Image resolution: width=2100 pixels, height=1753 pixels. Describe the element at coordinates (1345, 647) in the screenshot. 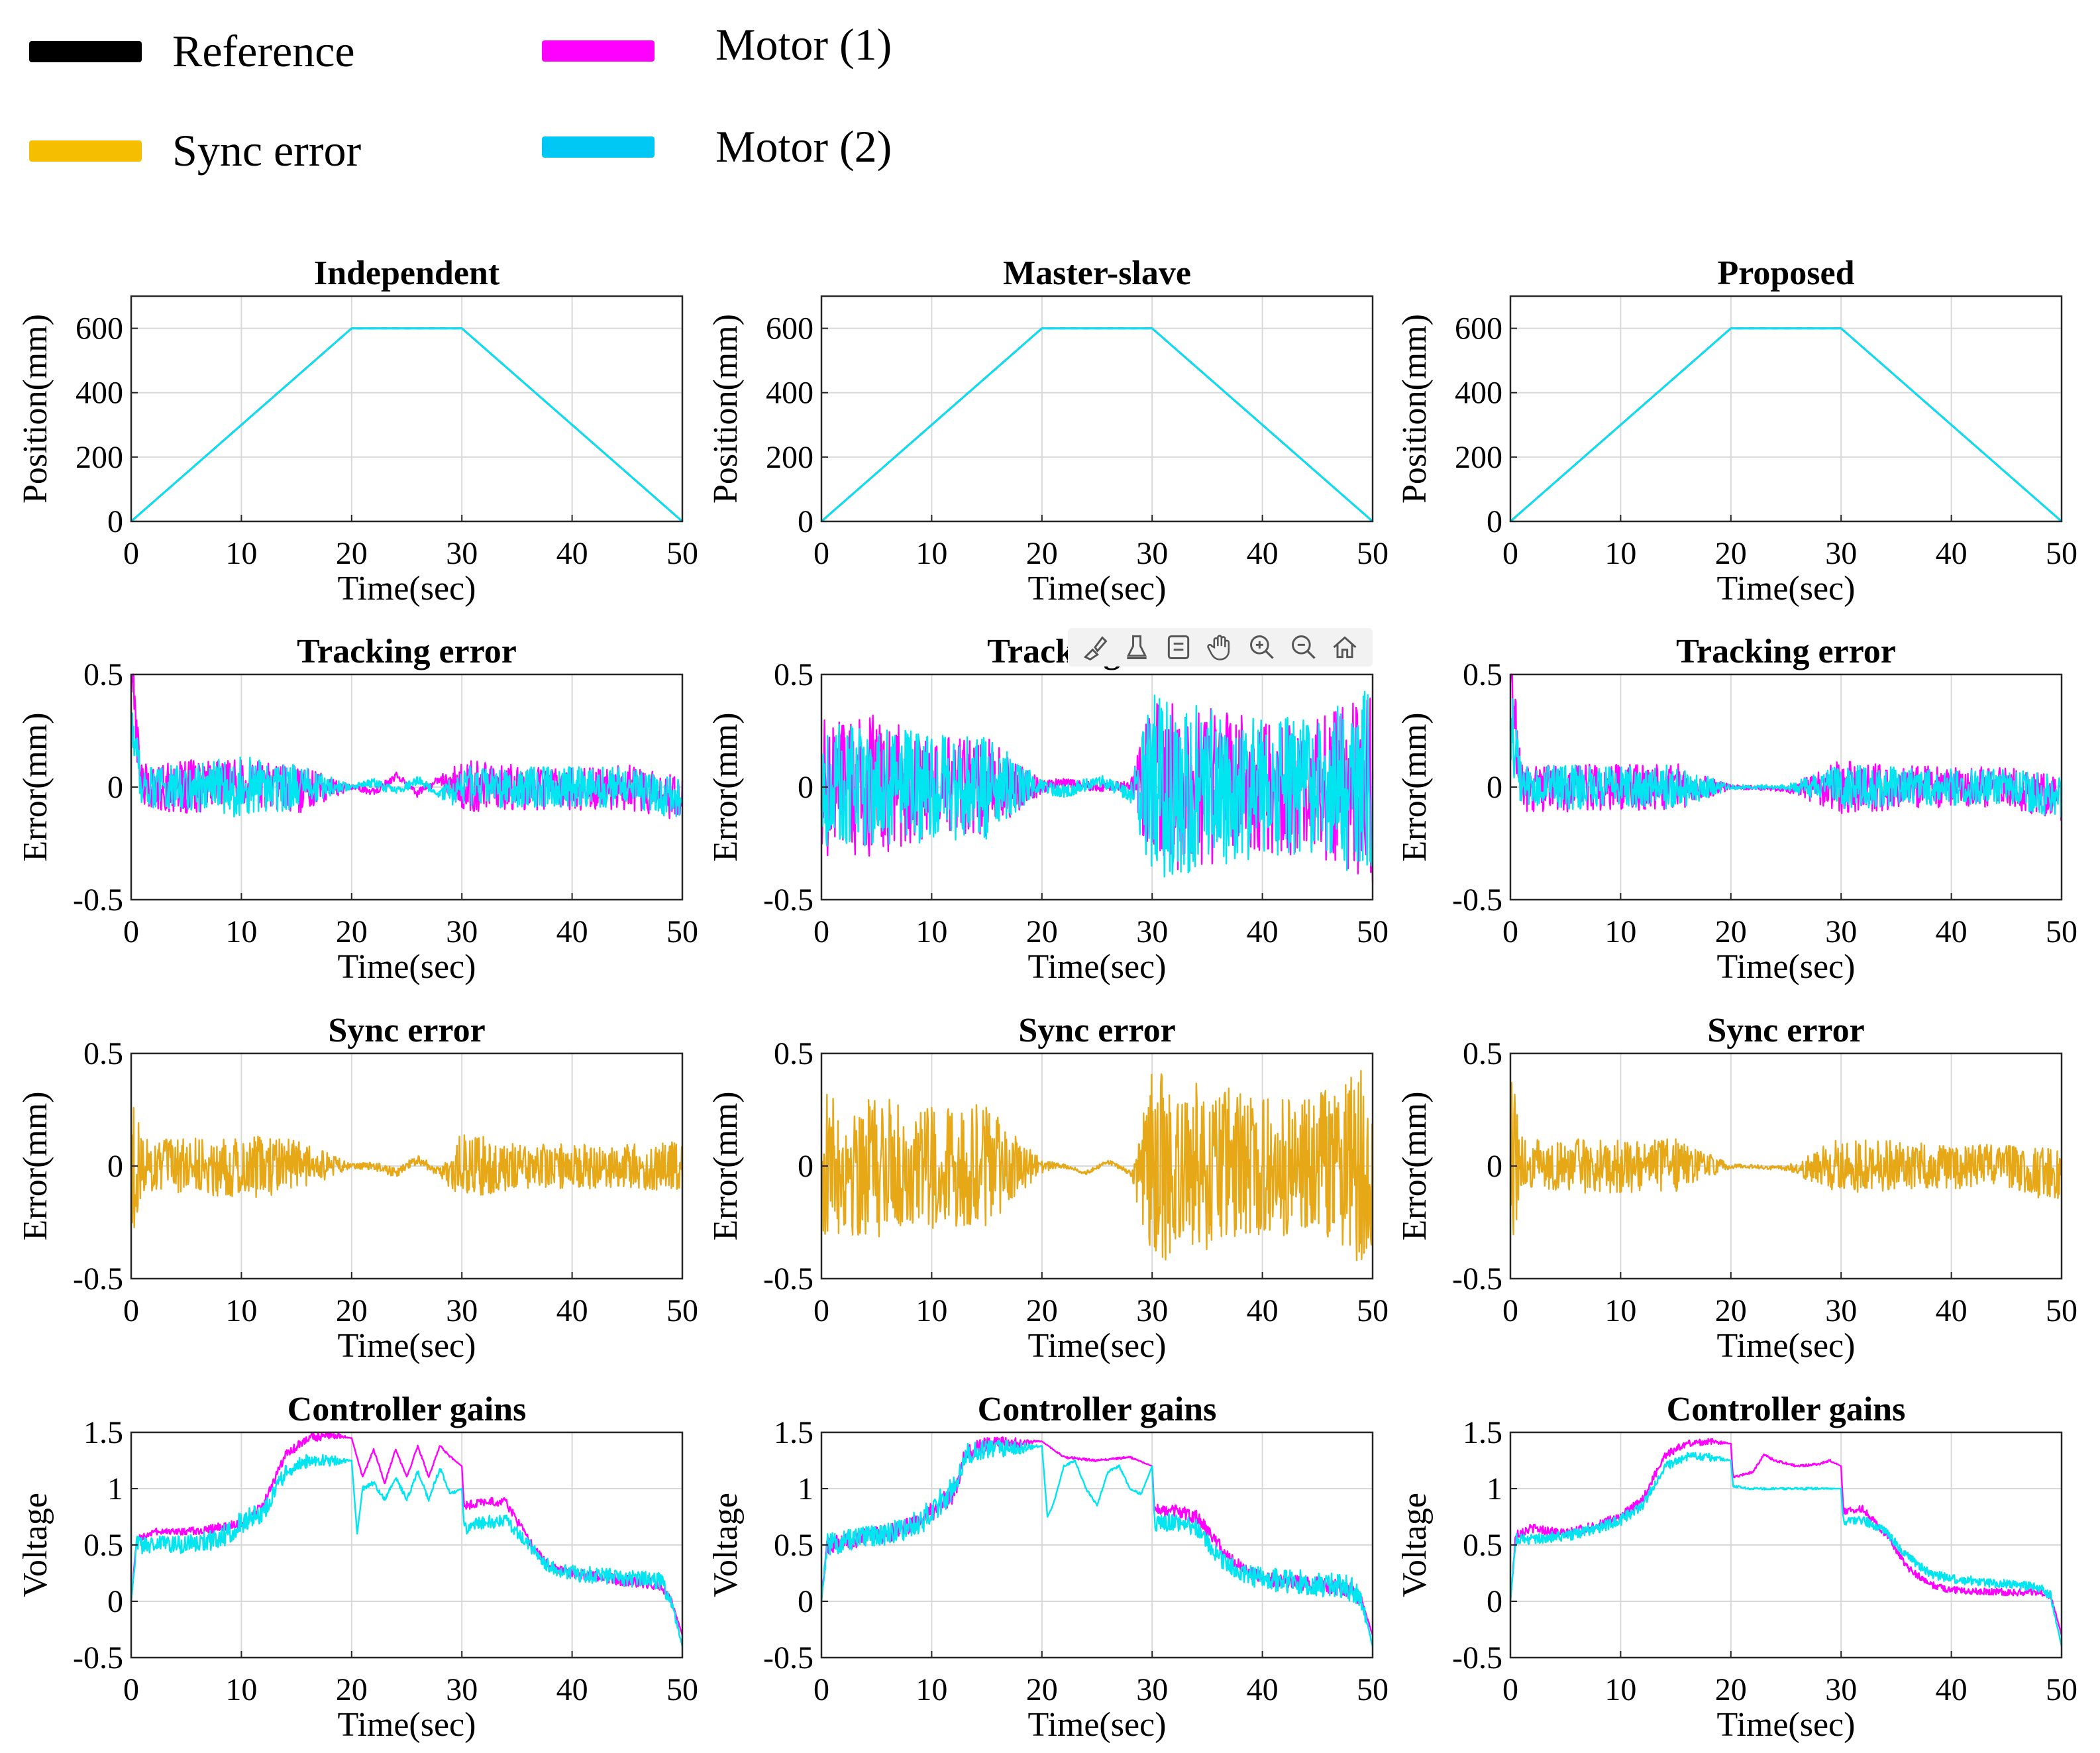

I see `home-icon` at that location.